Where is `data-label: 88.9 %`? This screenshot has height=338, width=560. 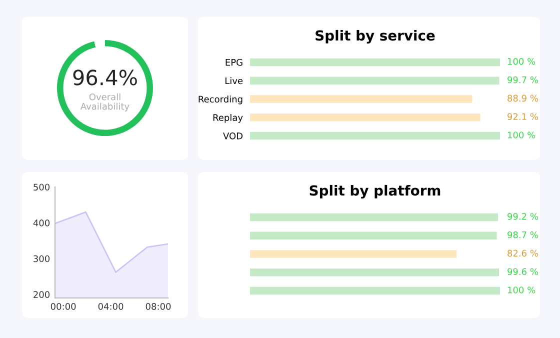
data-label: 88.9 % is located at coordinates (523, 98).